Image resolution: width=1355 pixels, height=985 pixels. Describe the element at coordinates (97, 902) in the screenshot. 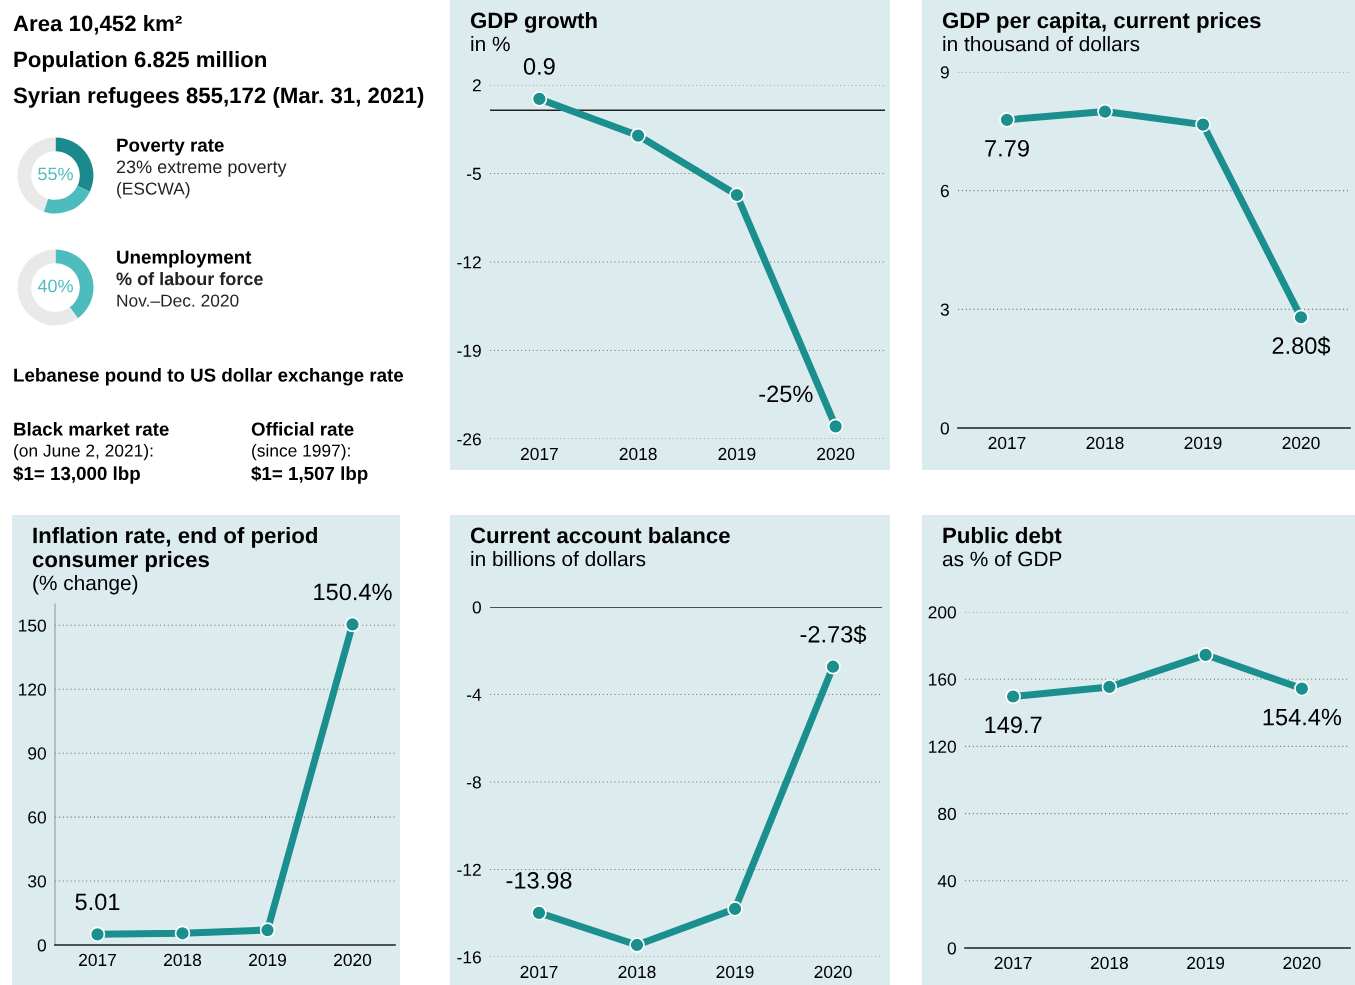

I see `data-label: 5.01` at that location.